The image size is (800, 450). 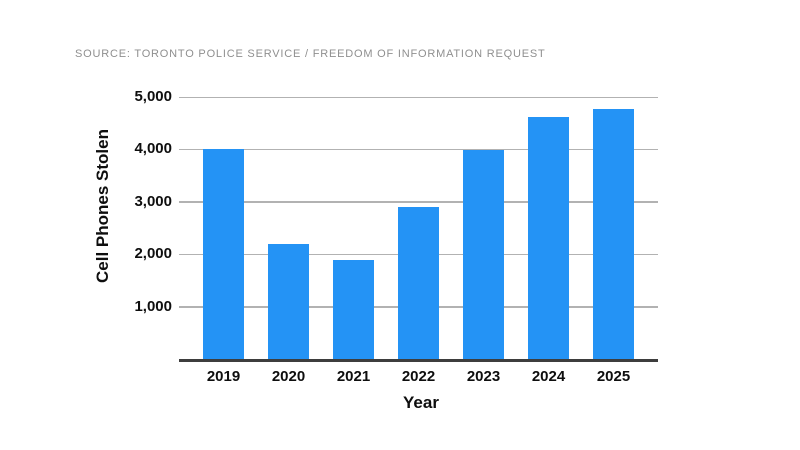 What do you see at coordinates (153, 96) in the screenshot?
I see `y-tick-label-5000: 5,000` at bounding box center [153, 96].